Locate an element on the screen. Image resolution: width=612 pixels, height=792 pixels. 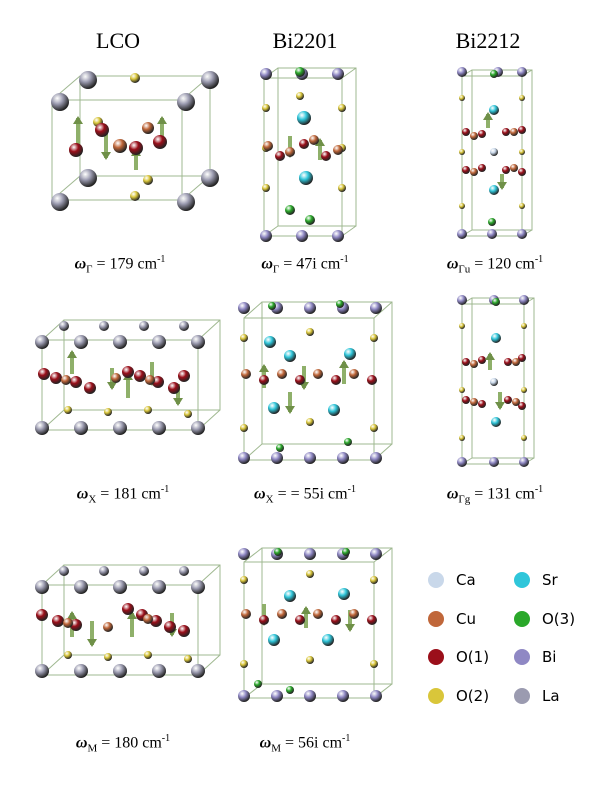
legend-item-la: La is located at coordinates (536, 696).